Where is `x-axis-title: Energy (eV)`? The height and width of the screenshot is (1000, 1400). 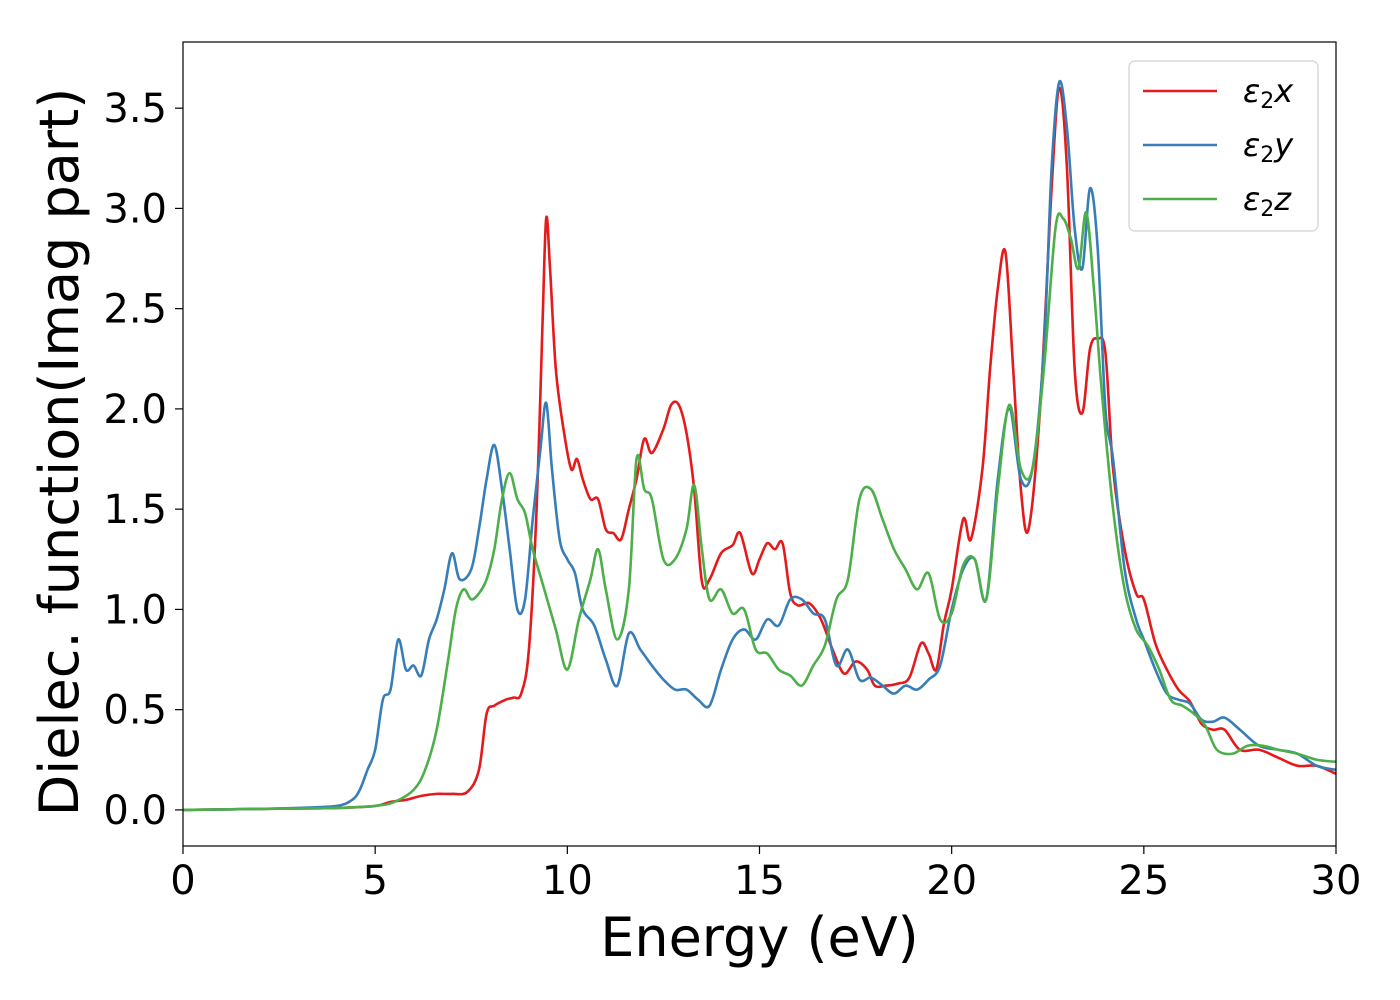
x-axis-title: Energy (eV) is located at coordinates (759, 937).